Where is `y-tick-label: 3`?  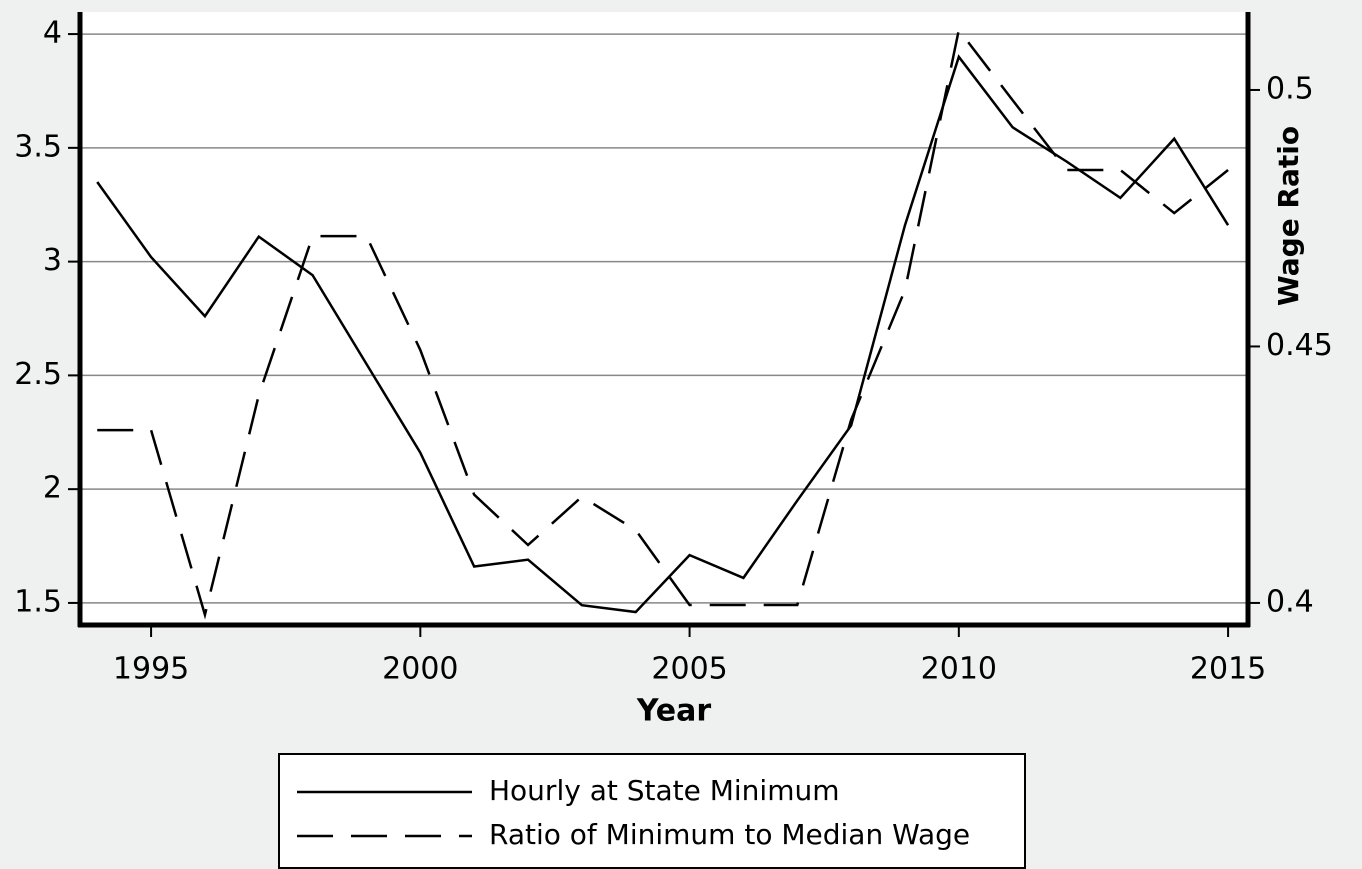
y-tick-label: 3 is located at coordinates (52, 260).